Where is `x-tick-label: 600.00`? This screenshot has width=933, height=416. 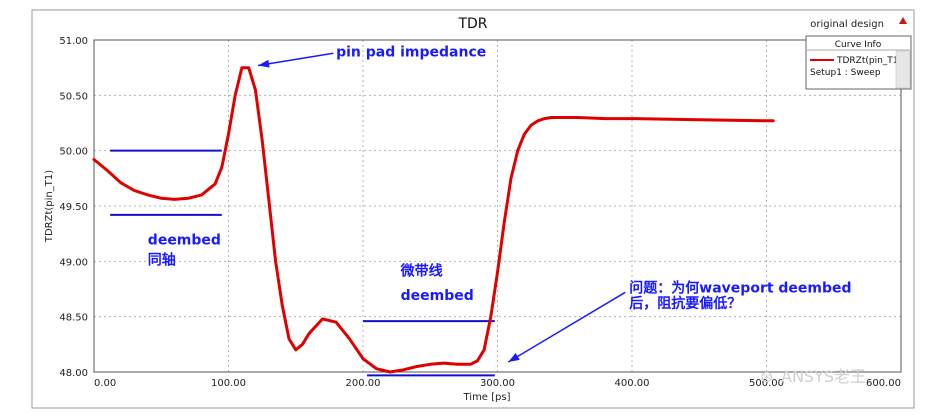 x-tick-label: 600.00 is located at coordinates (883, 383).